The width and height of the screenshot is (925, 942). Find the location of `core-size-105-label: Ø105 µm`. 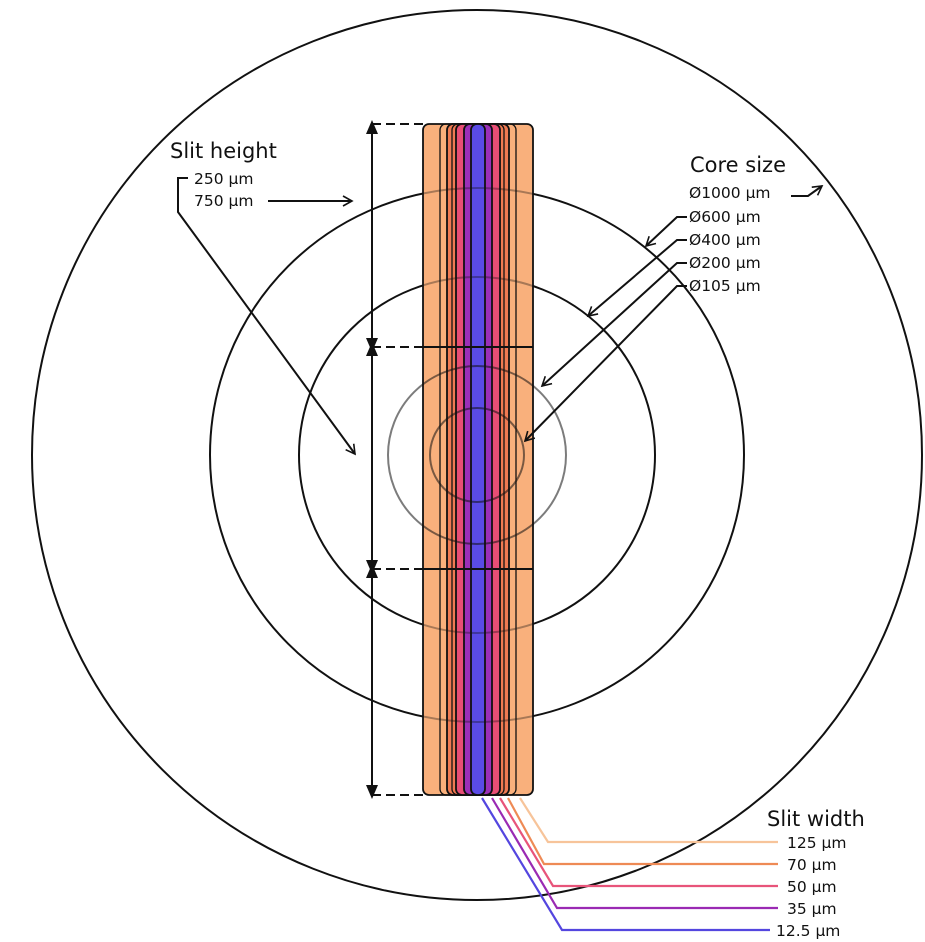

core-size-105-label: Ø105 µm is located at coordinates (725, 286).